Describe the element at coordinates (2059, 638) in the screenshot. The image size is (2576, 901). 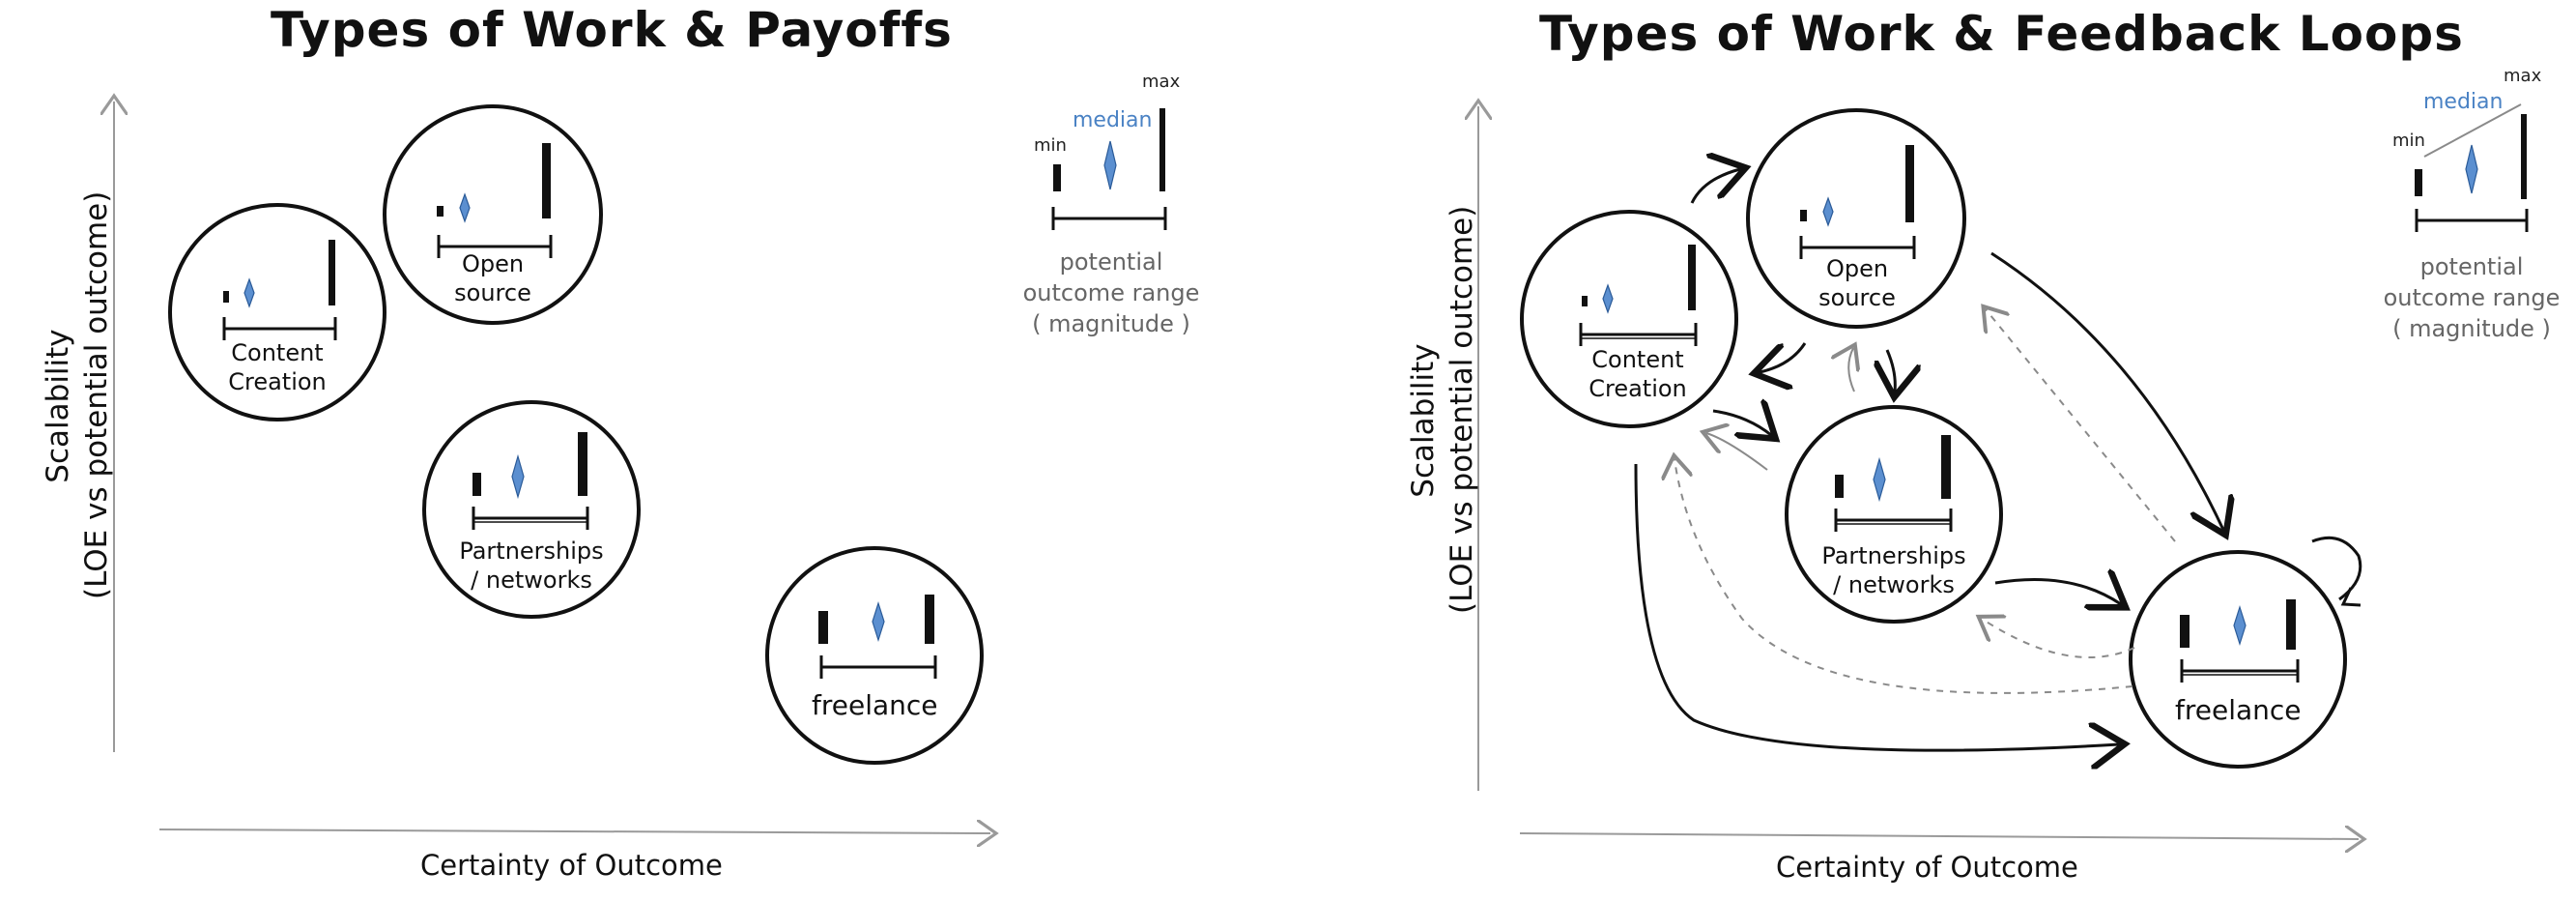
I see `dashed-freelance-to-partnerships` at that location.